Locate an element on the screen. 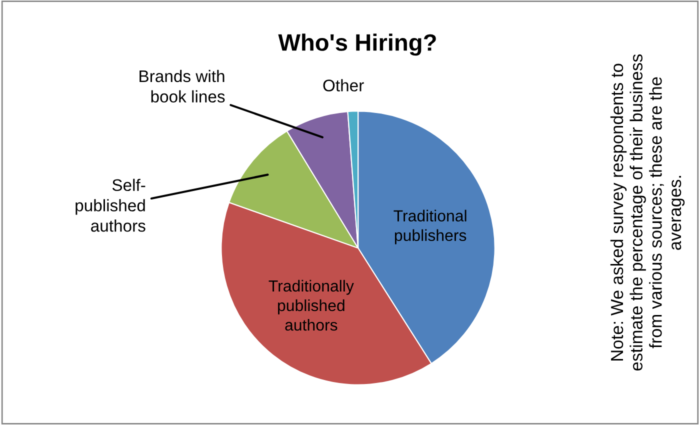 The height and width of the screenshot is (425, 700). text: Note: We asked survey respondents to estimate the percentage of their business from various sources; these are the averages. is located at coordinates (647, 212).